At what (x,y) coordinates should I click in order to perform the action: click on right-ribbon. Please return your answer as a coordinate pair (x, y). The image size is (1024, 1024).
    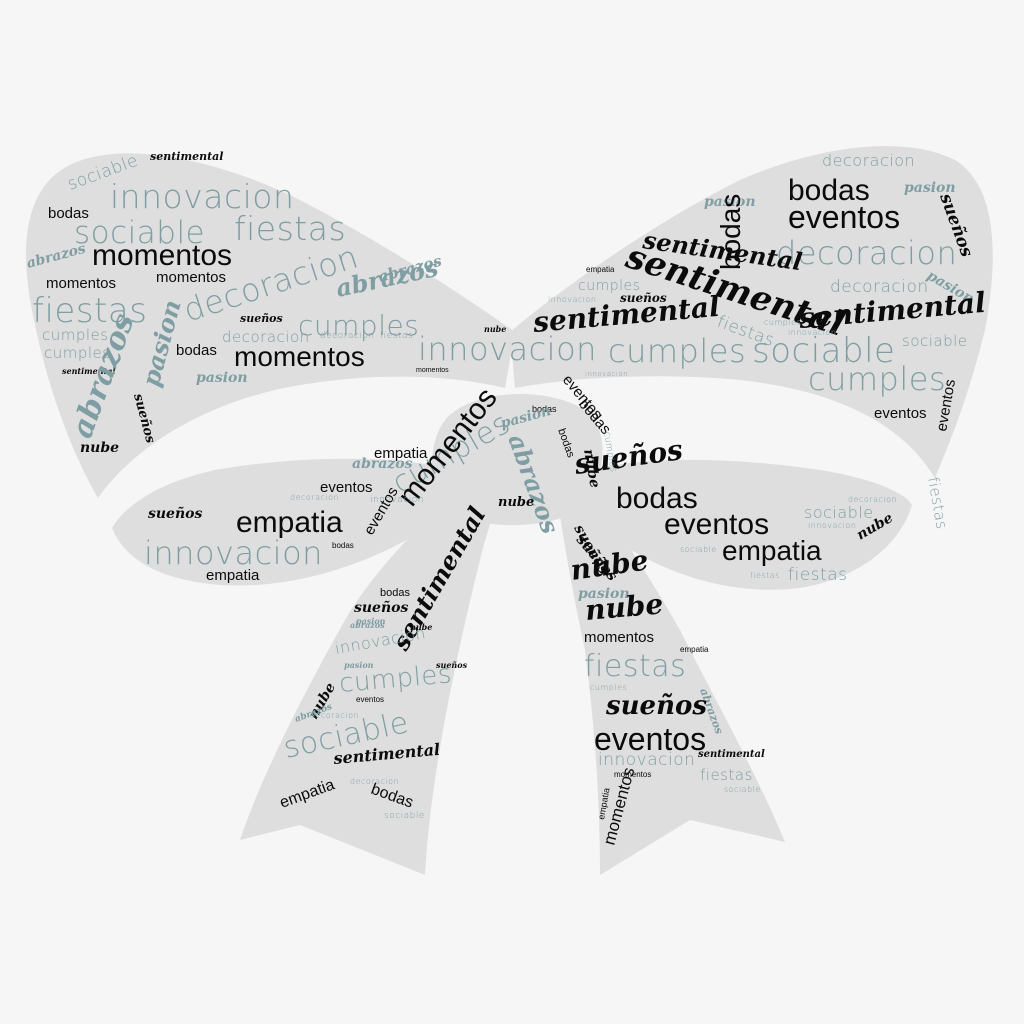
    Looking at the image, I should click on (670, 677).